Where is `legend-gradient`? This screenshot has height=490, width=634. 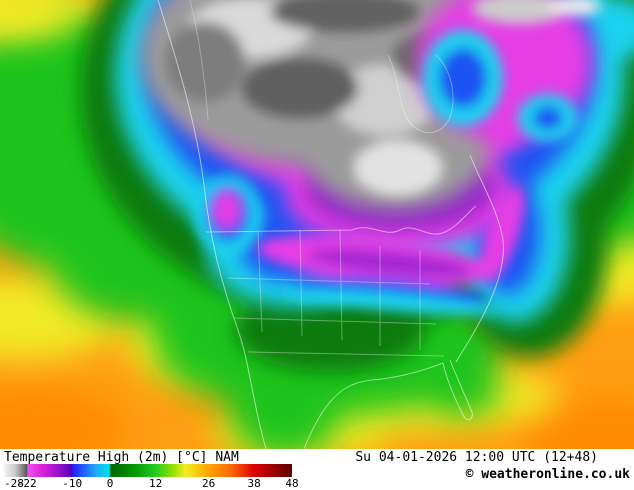
legend-gradient is located at coordinates (148, 470).